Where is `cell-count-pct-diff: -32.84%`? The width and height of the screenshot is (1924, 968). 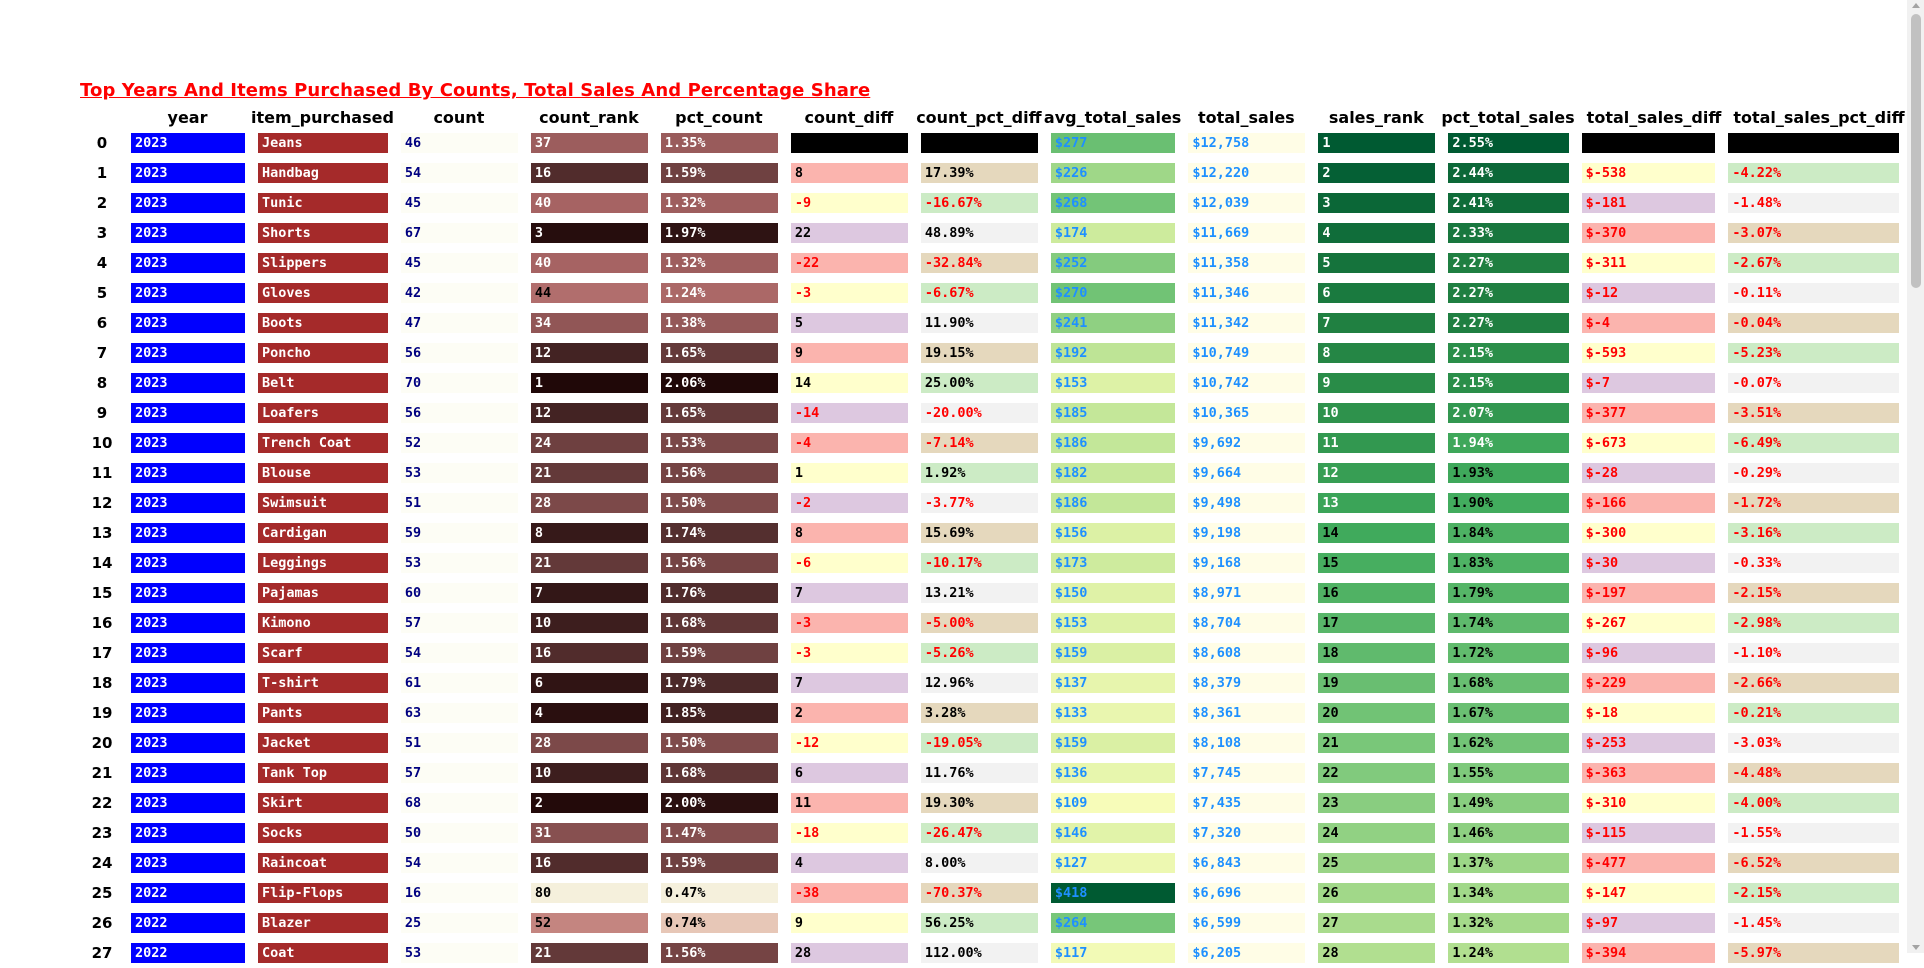 cell-count-pct-diff: -32.84% is located at coordinates (979, 263).